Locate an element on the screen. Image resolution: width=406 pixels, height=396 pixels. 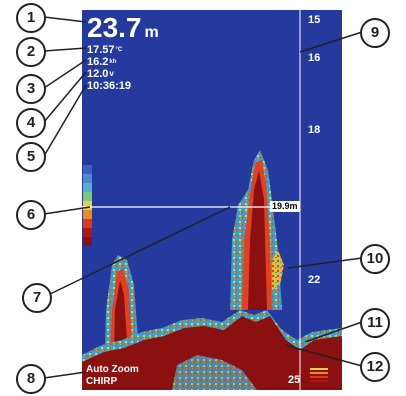
temperature-value: 17.57 is located at coordinates (101, 50).